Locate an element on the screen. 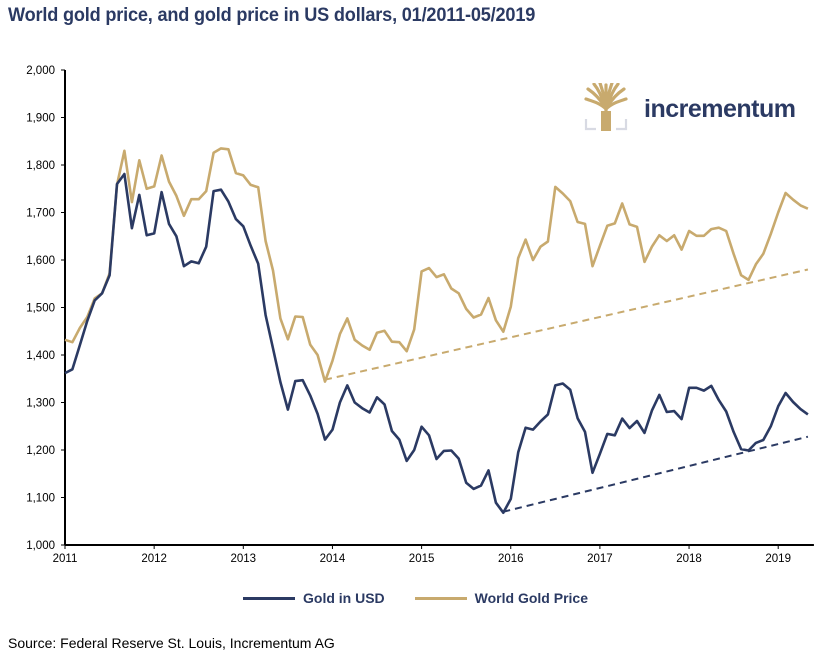 The image size is (825, 659). y-tick-label: 1,400 is located at coordinates (40, 356).